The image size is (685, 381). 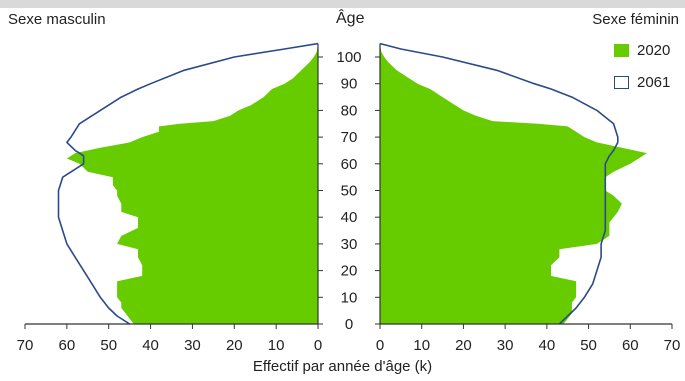 What do you see at coordinates (108, 345) in the screenshot?
I see `male-x-tick-label: 50` at bounding box center [108, 345].